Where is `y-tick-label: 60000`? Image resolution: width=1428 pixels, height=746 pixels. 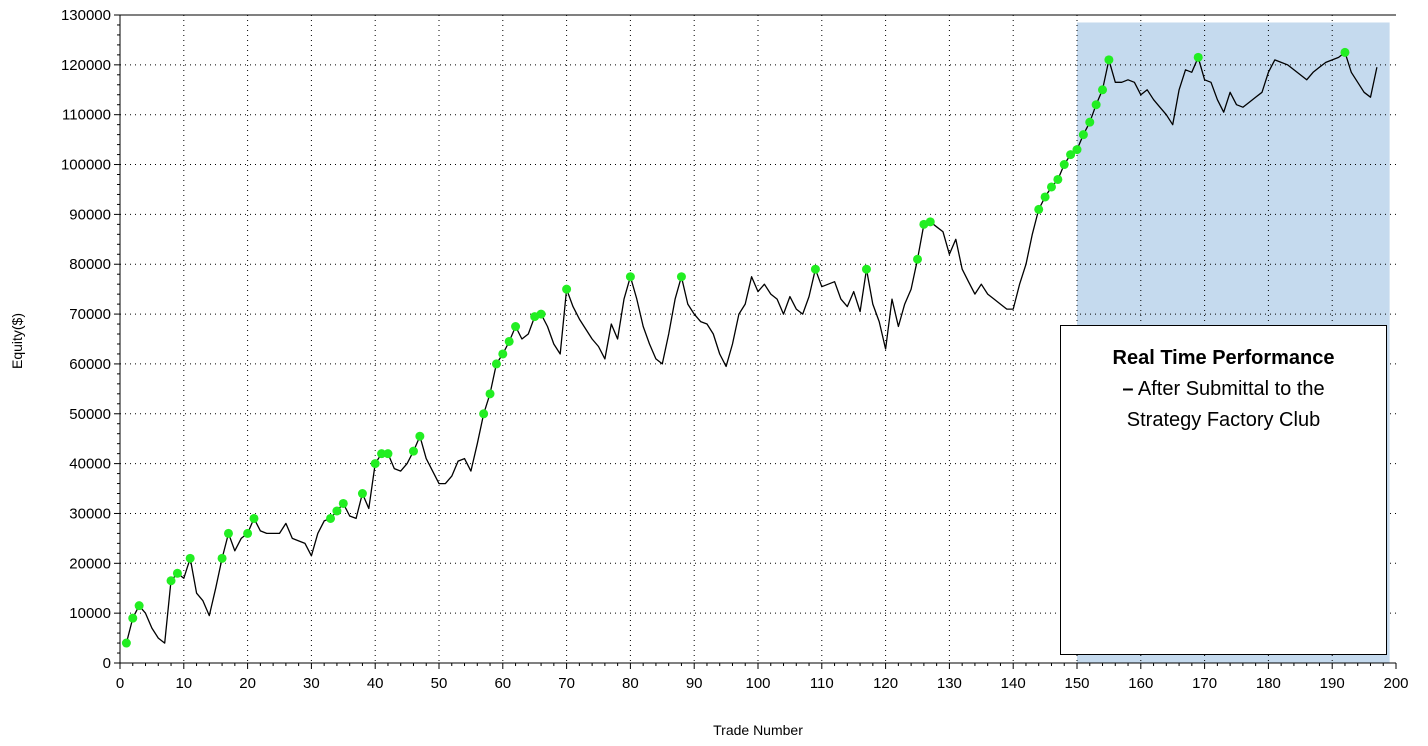
y-tick-label: 60000 is located at coordinates (90, 364).